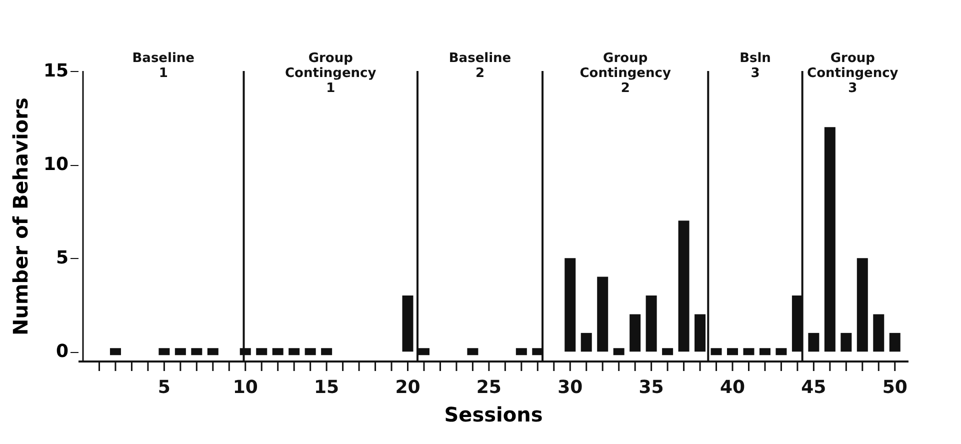  Describe the element at coordinates (813, 387) in the screenshot. I see `x-tick-label: 45` at that location.